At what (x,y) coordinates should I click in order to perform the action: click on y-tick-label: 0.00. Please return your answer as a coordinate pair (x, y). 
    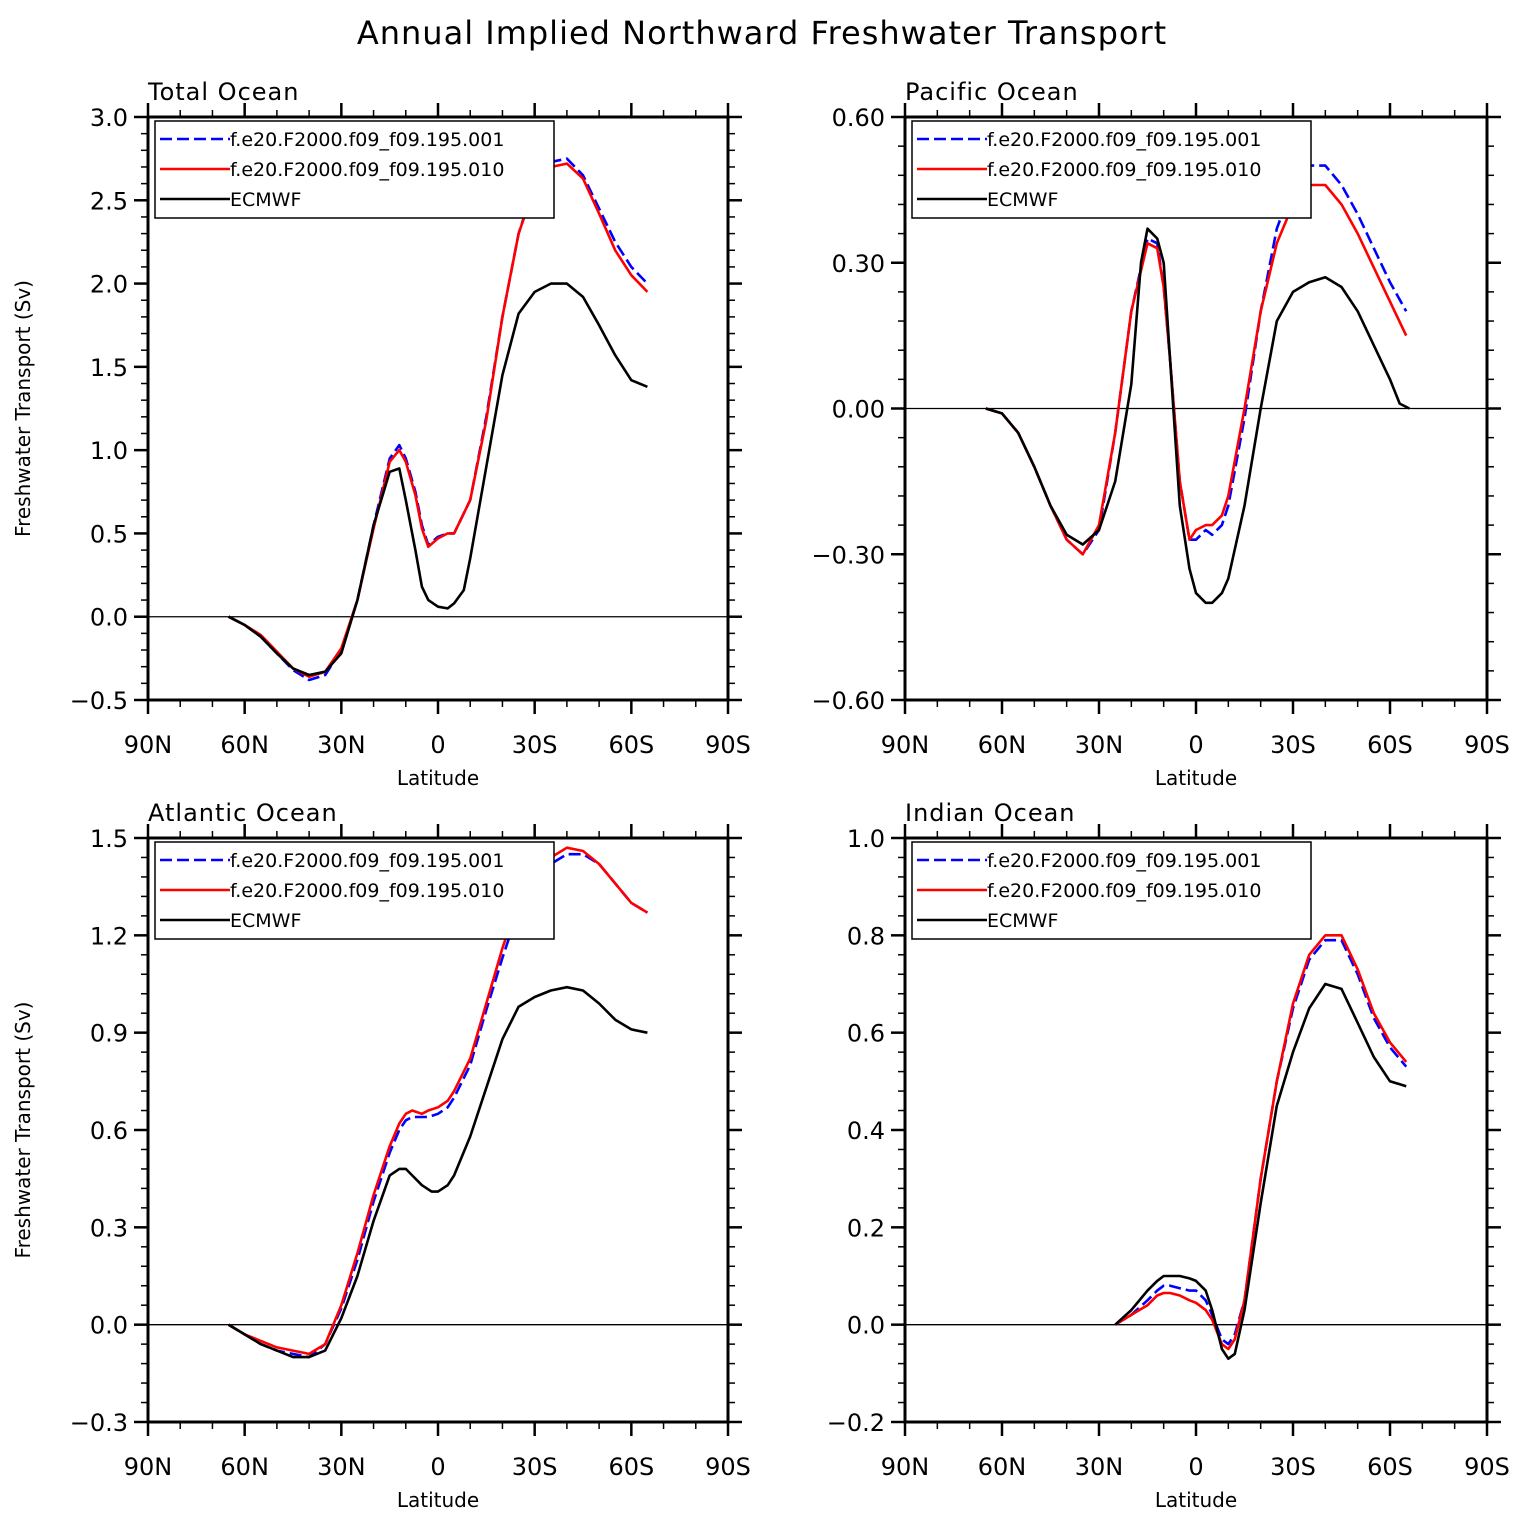
    Looking at the image, I should click on (858, 410).